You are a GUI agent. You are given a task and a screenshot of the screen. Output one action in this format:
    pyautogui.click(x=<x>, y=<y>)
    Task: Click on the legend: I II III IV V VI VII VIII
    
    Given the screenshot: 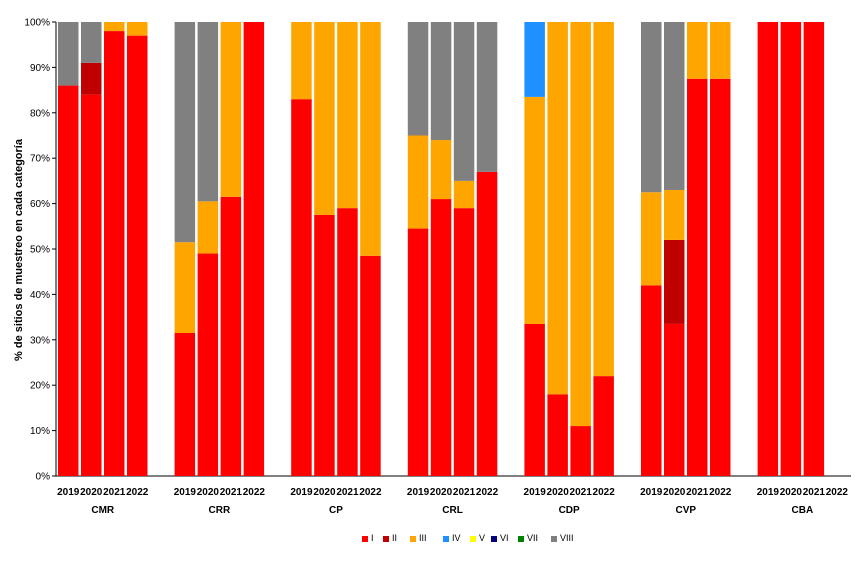 What is the action you would take?
    pyautogui.click(x=468, y=538)
    